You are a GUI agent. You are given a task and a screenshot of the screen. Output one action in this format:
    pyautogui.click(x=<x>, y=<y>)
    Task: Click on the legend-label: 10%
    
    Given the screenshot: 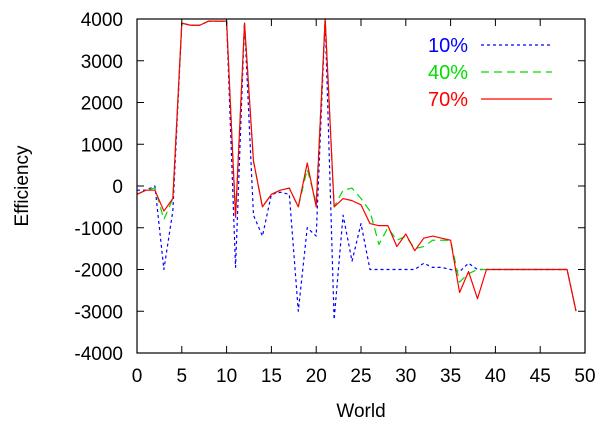 What is the action you would take?
    pyautogui.click(x=448, y=46)
    